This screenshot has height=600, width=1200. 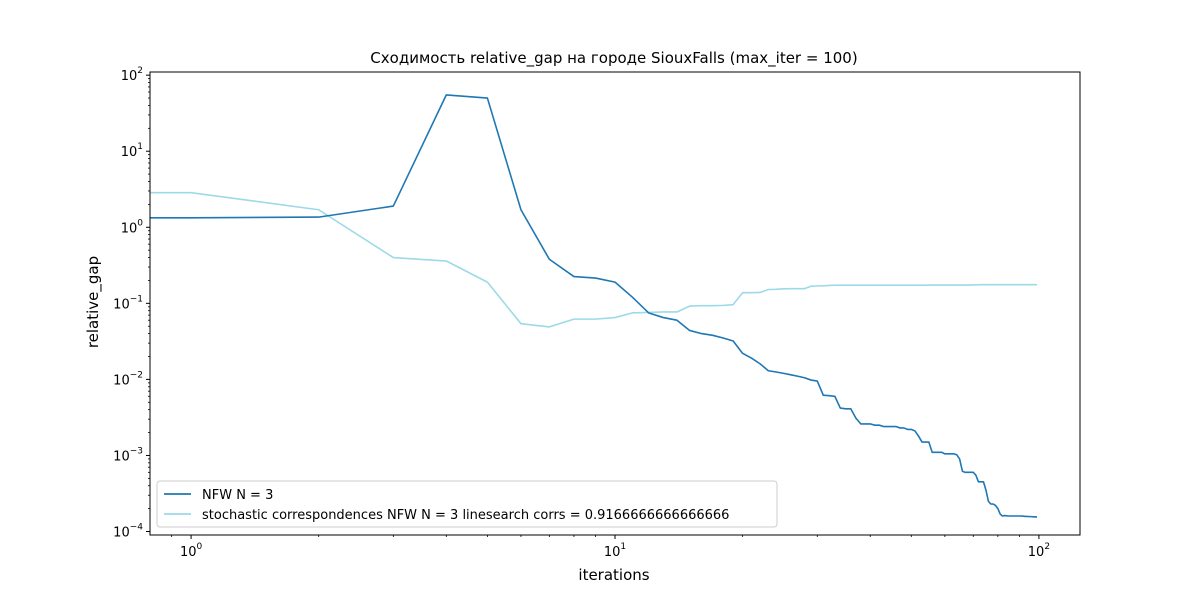 I want to click on x-tick-label: 10⁰, so click(x=191, y=551).